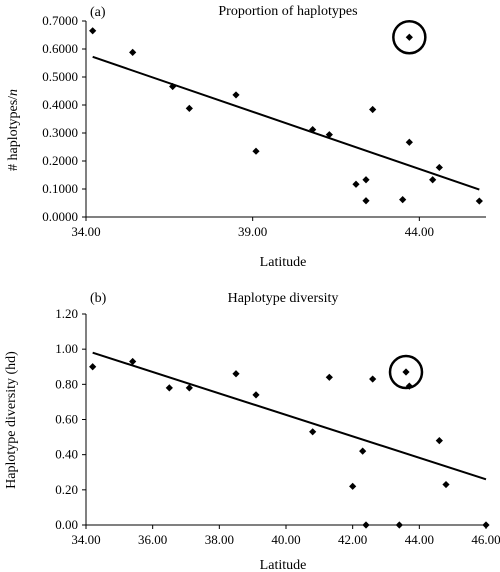 This screenshot has width=500, height=572. I want to click on panel-b-x-tick-label: 46.00, so click(485, 539).